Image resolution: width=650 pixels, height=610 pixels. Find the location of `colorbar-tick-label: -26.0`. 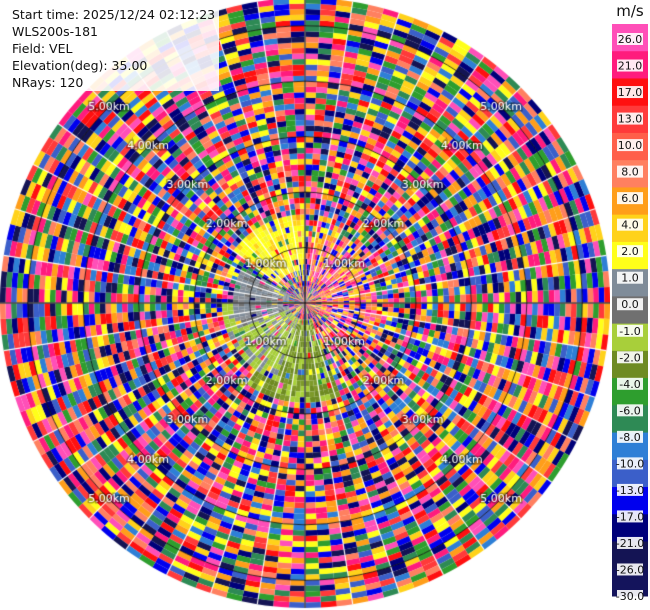

colorbar-tick-label: -26.0 is located at coordinates (630, 569).